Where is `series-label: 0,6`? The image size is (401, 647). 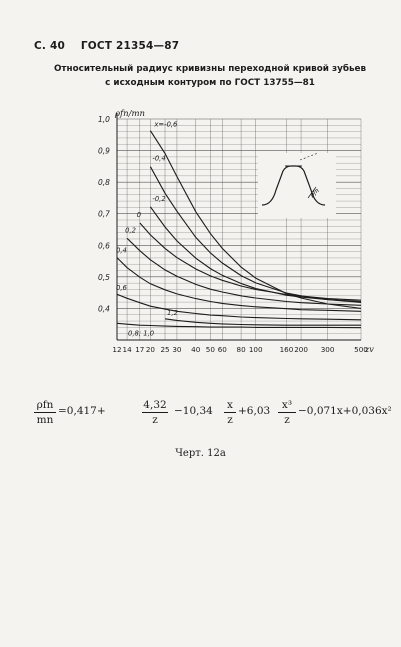 series-label: 0,6 is located at coordinates (121, 288).